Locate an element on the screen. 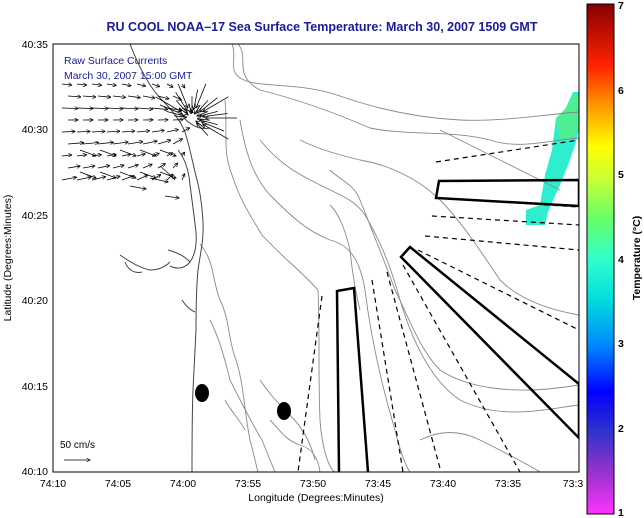 This screenshot has width=644, height=518. y-tick-label: 40:10 is located at coordinates (35, 472).